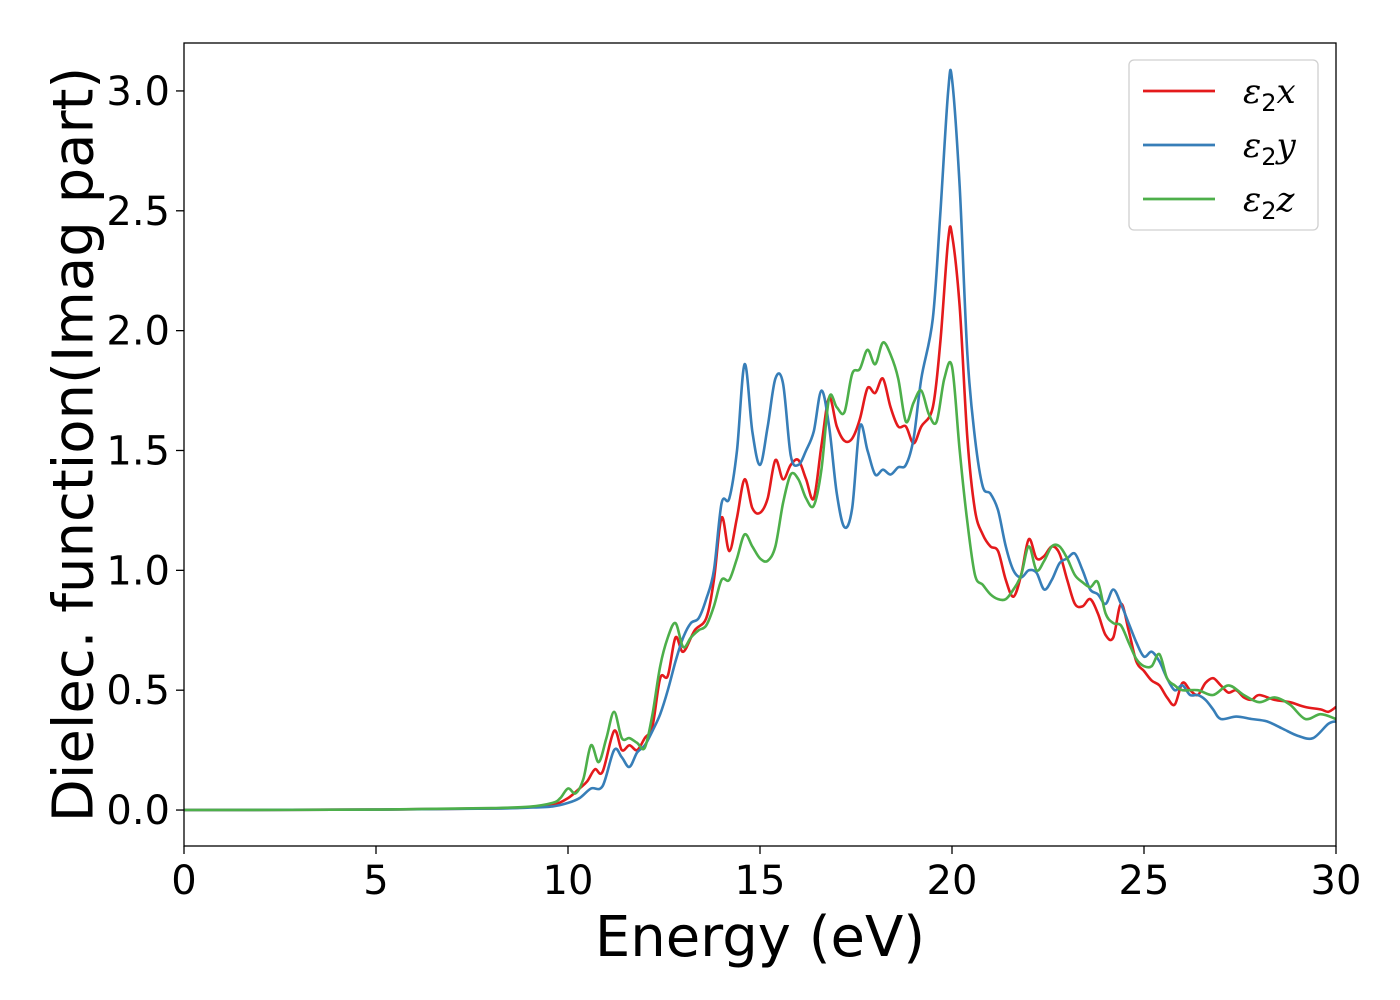  Describe the element at coordinates (568, 881) in the screenshot. I see `x-tick-label: 10` at that location.